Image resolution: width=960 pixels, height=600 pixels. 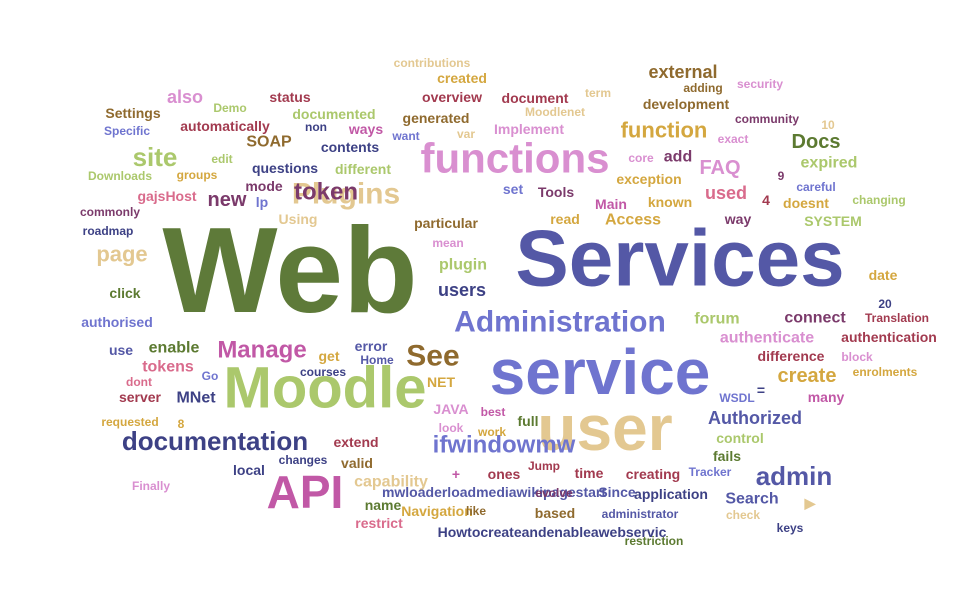 I want to click on cloud-word: documentation, so click(x=215, y=441).